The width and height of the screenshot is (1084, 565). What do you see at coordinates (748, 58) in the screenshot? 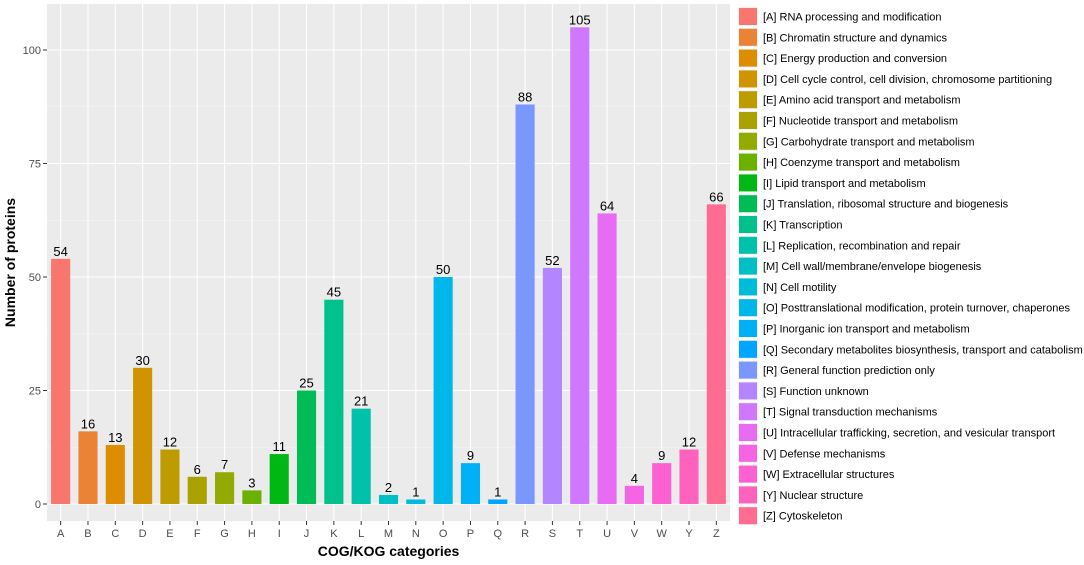
I see `legend-swatch-C` at bounding box center [748, 58].